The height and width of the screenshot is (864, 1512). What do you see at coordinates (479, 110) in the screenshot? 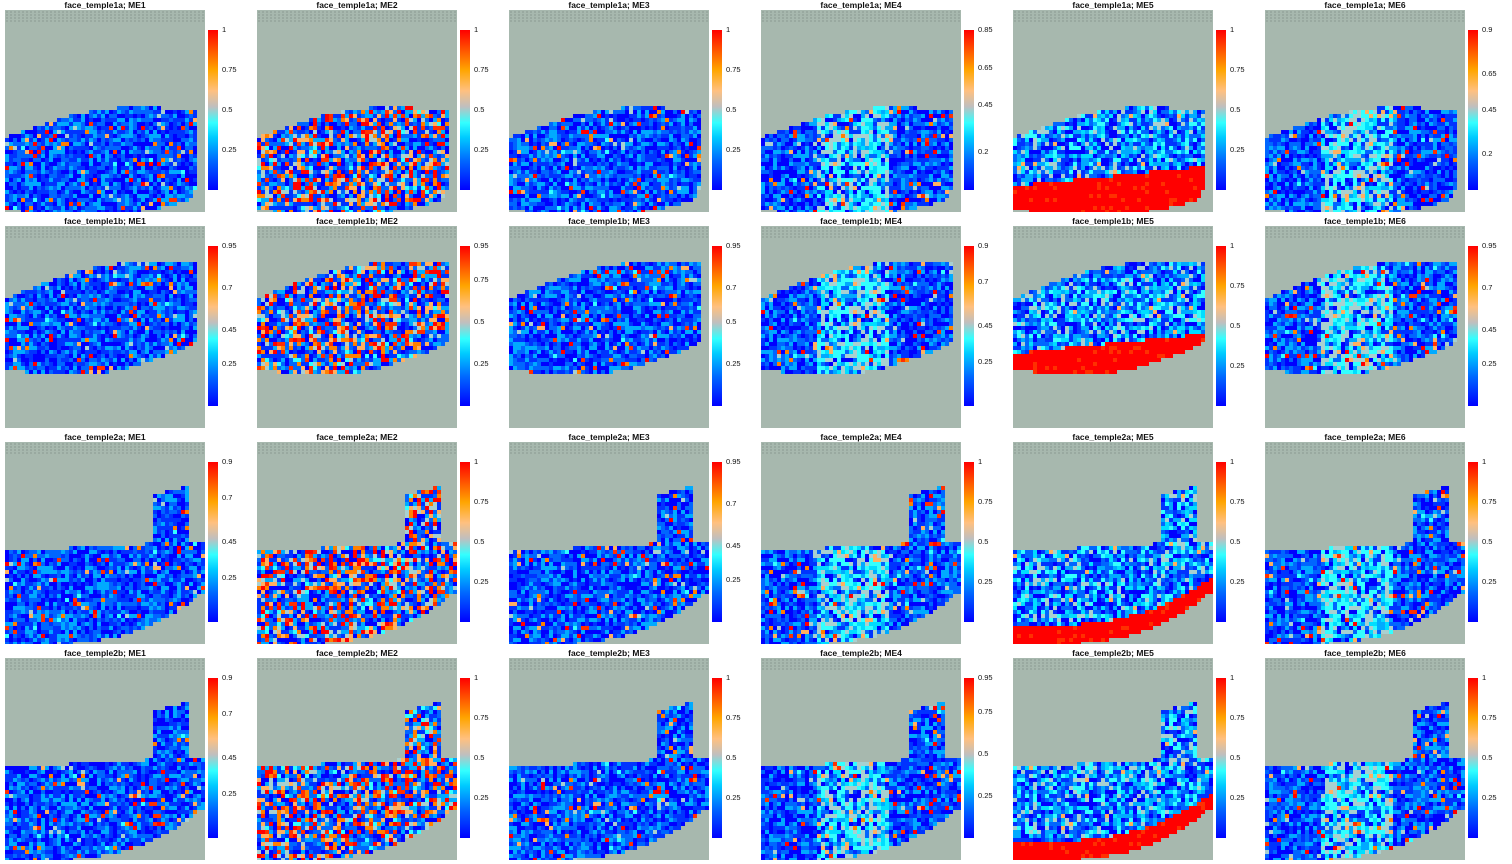
I see `colorbar-tick-label: 0.5` at bounding box center [479, 110].